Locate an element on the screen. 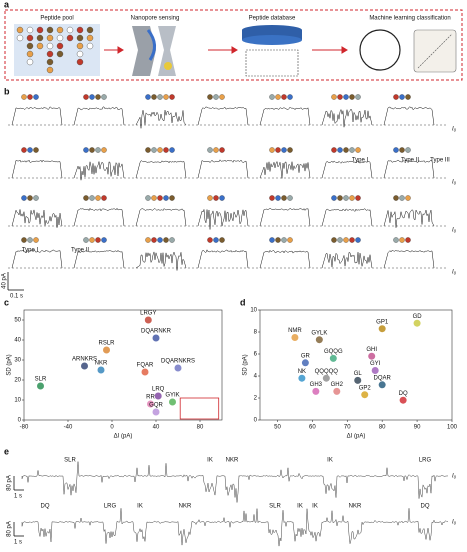  y-tick-label: 30 is located at coordinates (17, 361).